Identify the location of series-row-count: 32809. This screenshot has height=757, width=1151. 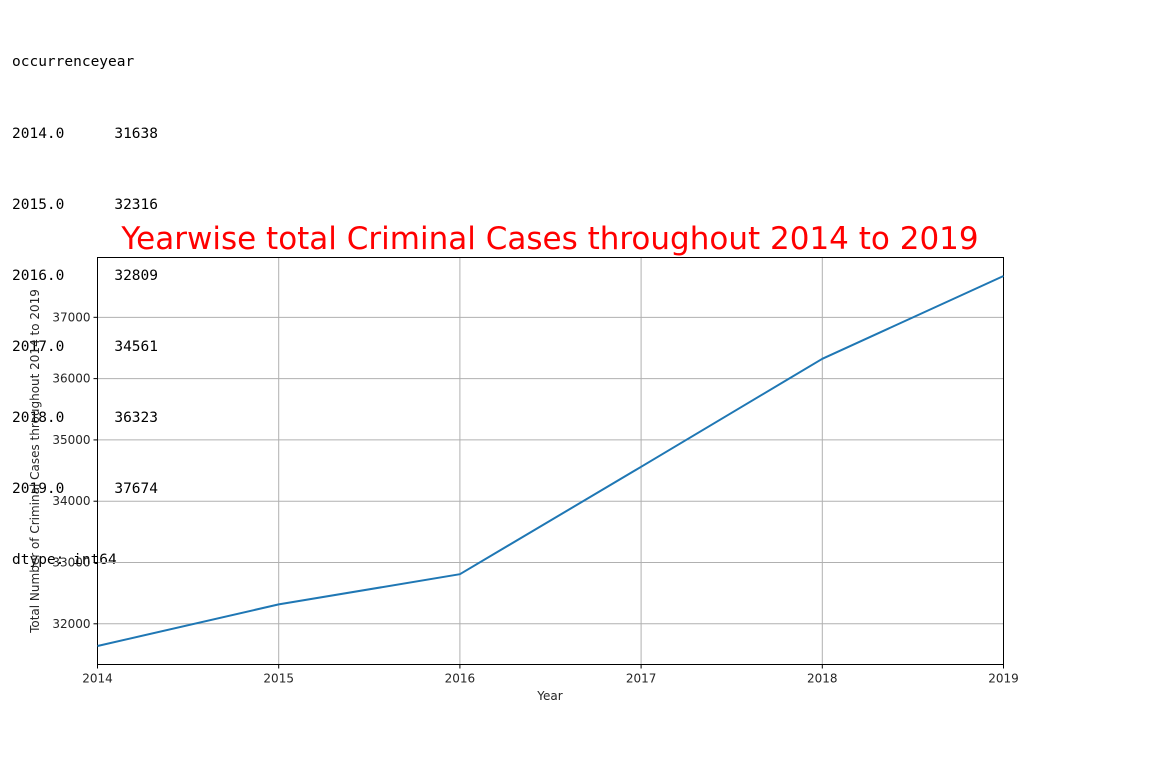
(136, 275).